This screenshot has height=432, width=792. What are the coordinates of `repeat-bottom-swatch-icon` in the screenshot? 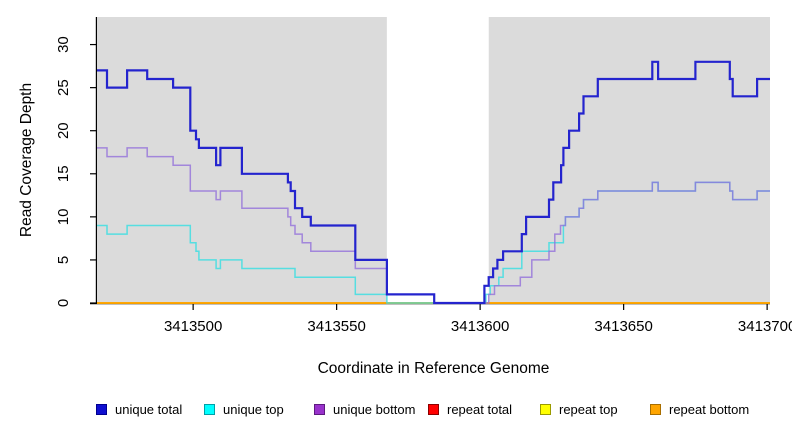 It's located at (655, 409).